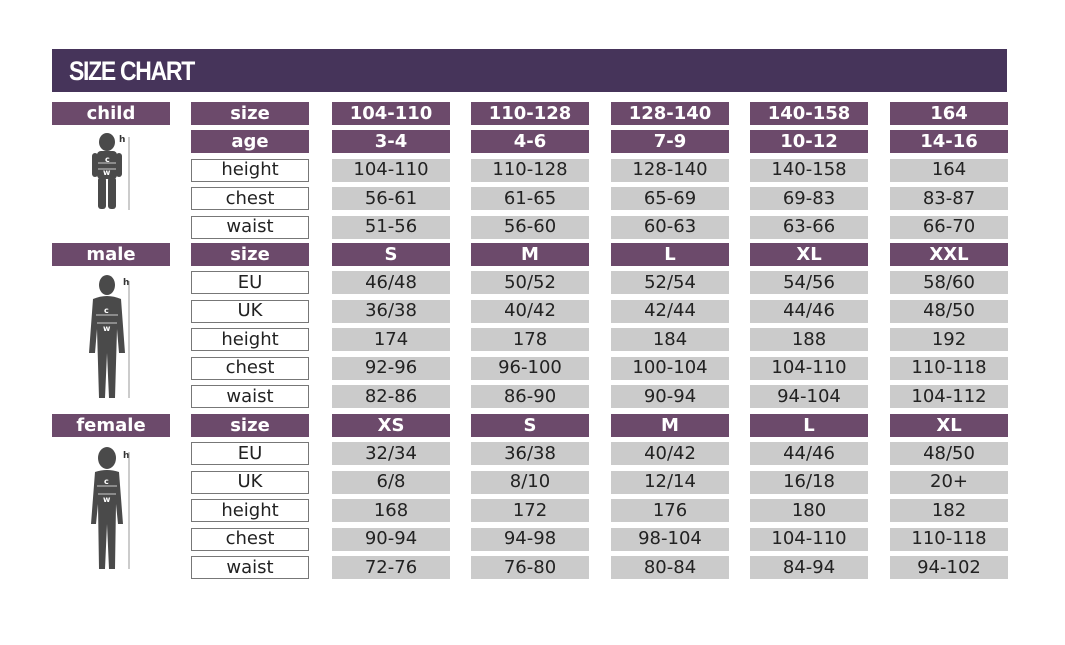 The image size is (1065, 645). What do you see at coordinates (670, 142) in the screenshot?
I see `table-cell: 7-9` at bounding box center [670, 142].